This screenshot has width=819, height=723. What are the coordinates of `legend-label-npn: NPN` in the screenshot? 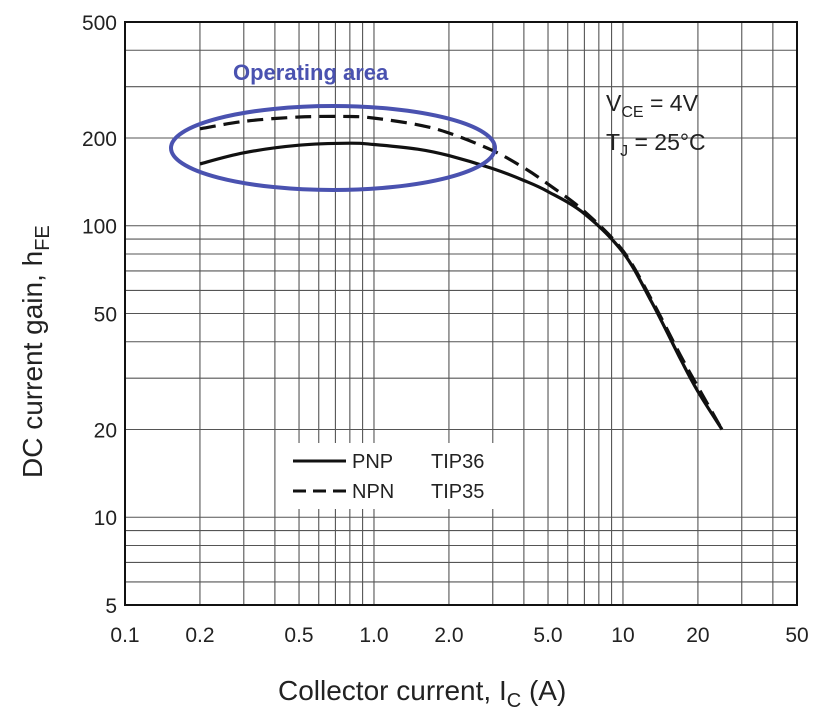 It's located at (373, 492).